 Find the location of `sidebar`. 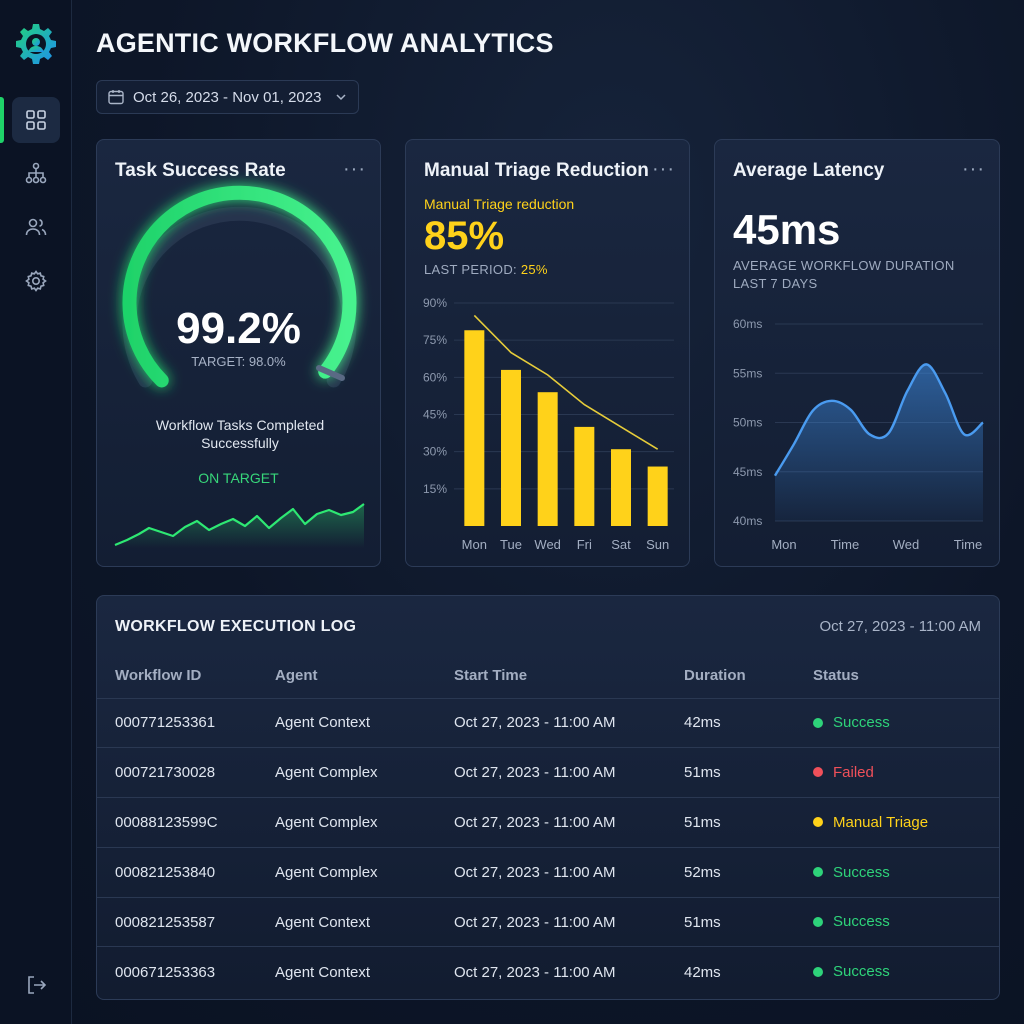

sidebar is located at coordinates (36, 512).